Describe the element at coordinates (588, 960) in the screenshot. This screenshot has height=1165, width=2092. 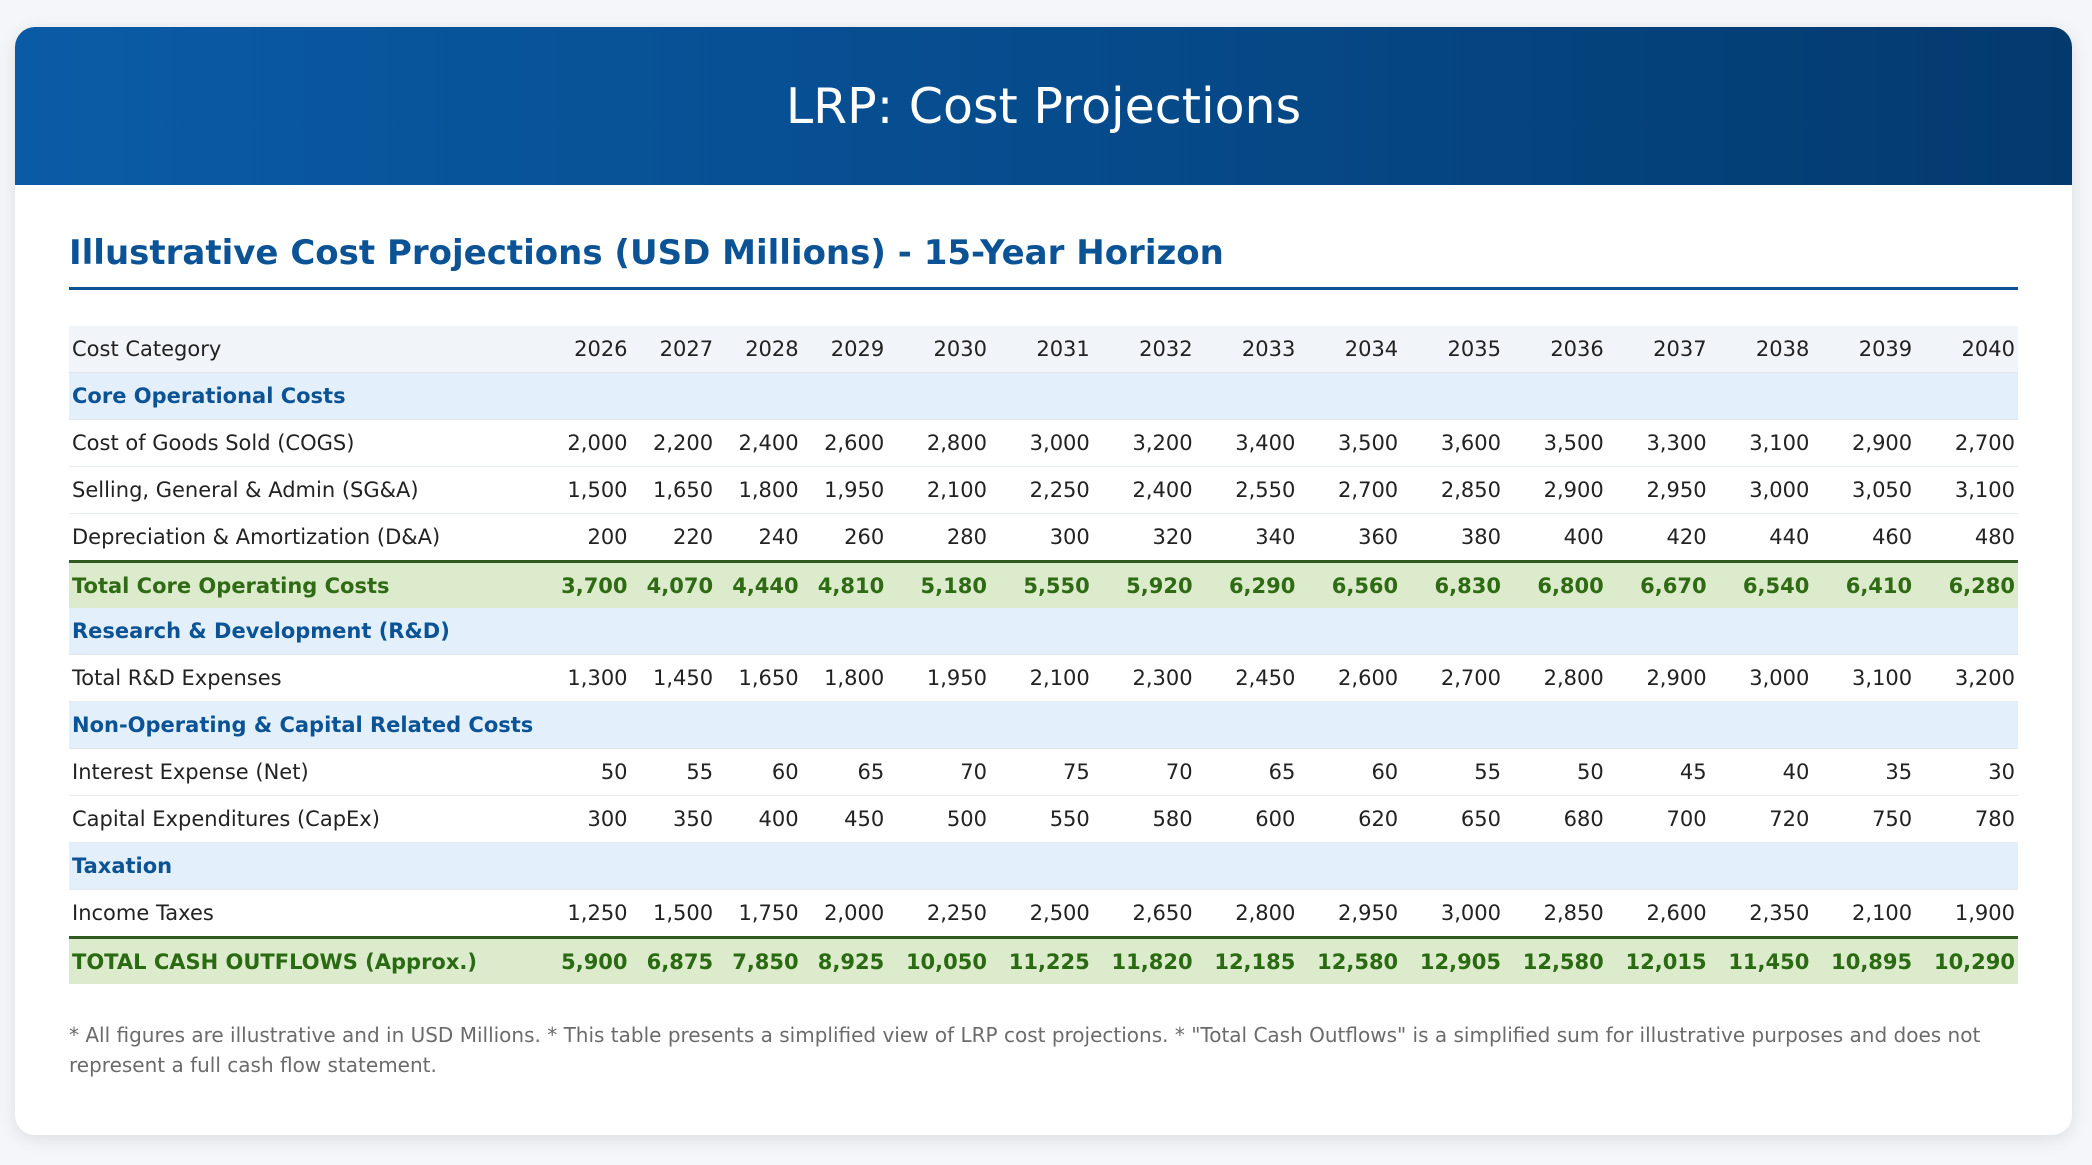
I see `value-cell: 5,900` at that location.